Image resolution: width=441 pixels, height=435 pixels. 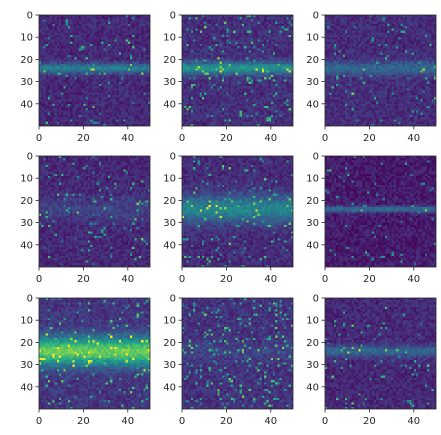 What do you see at coordinates (127, 138) in the screenshot?
I see `x-tick-label-1-40: 40` at bounding box center [127, 138].